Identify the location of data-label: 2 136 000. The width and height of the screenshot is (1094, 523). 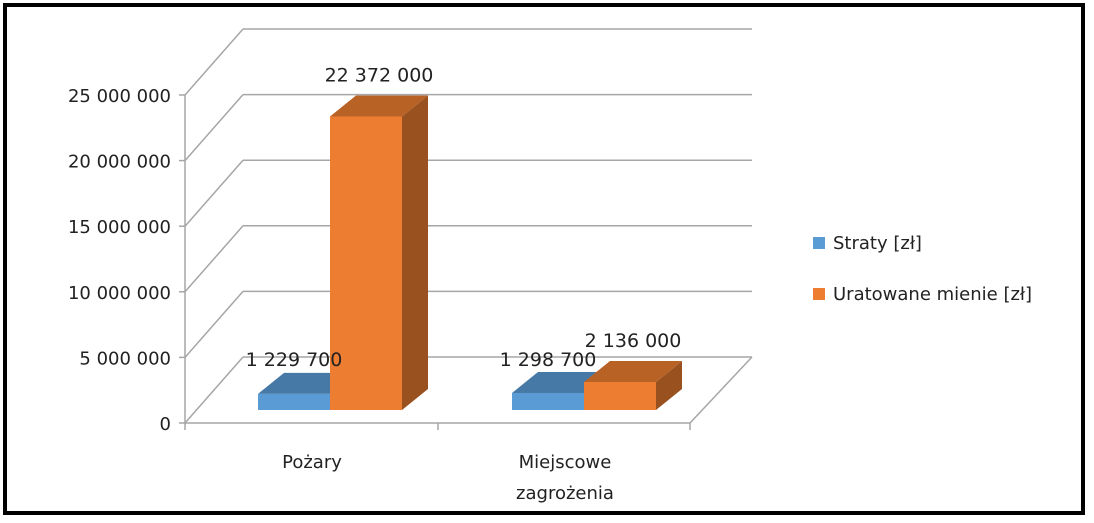
(633, 341).